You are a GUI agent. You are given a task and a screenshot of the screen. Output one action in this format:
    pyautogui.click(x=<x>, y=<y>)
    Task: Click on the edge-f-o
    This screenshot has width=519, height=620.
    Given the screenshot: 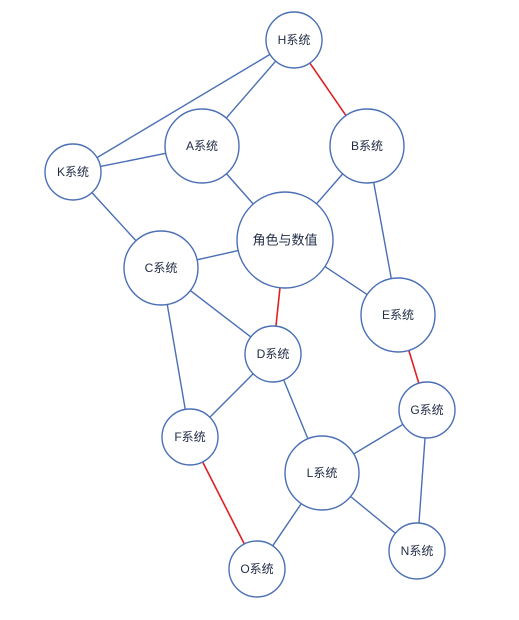 What is the action you would take?
    pyautogui.click(x=223, y=503)
    